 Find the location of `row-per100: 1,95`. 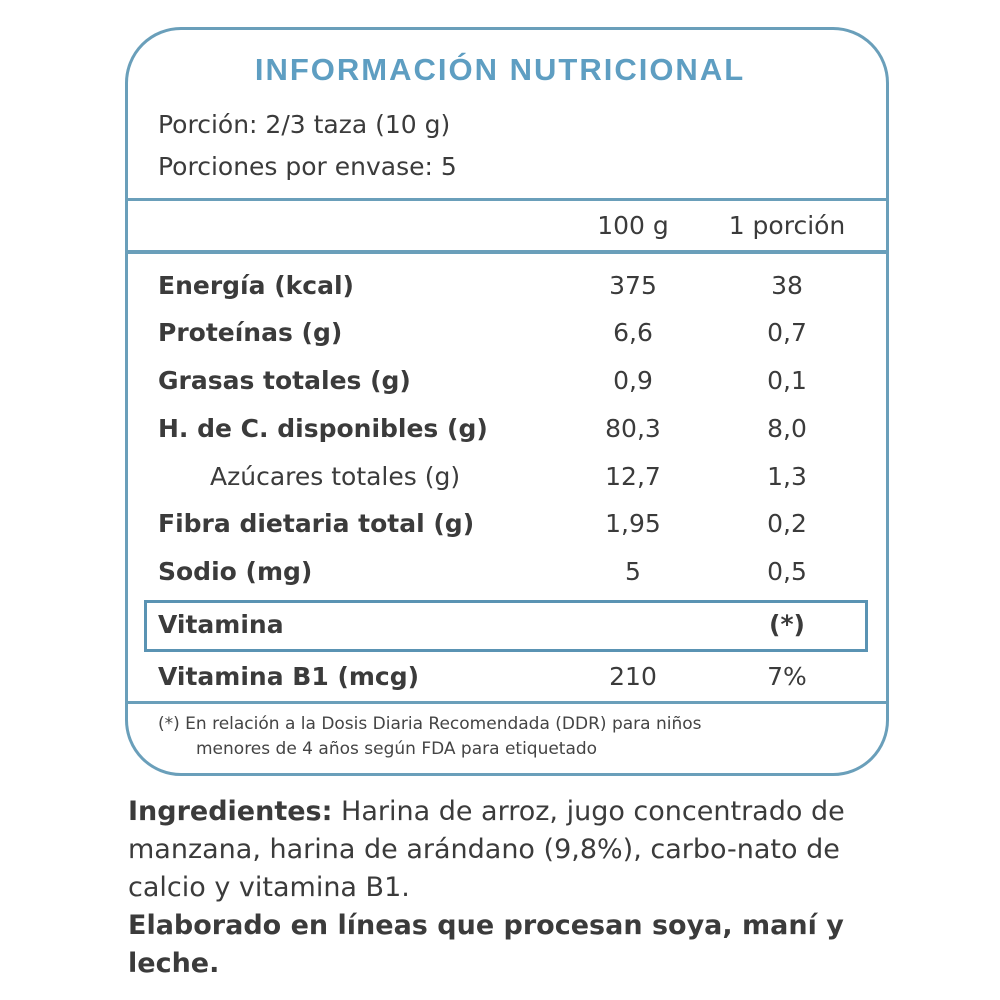

row-per100: 1,95 is located at coordinates (633, 523).